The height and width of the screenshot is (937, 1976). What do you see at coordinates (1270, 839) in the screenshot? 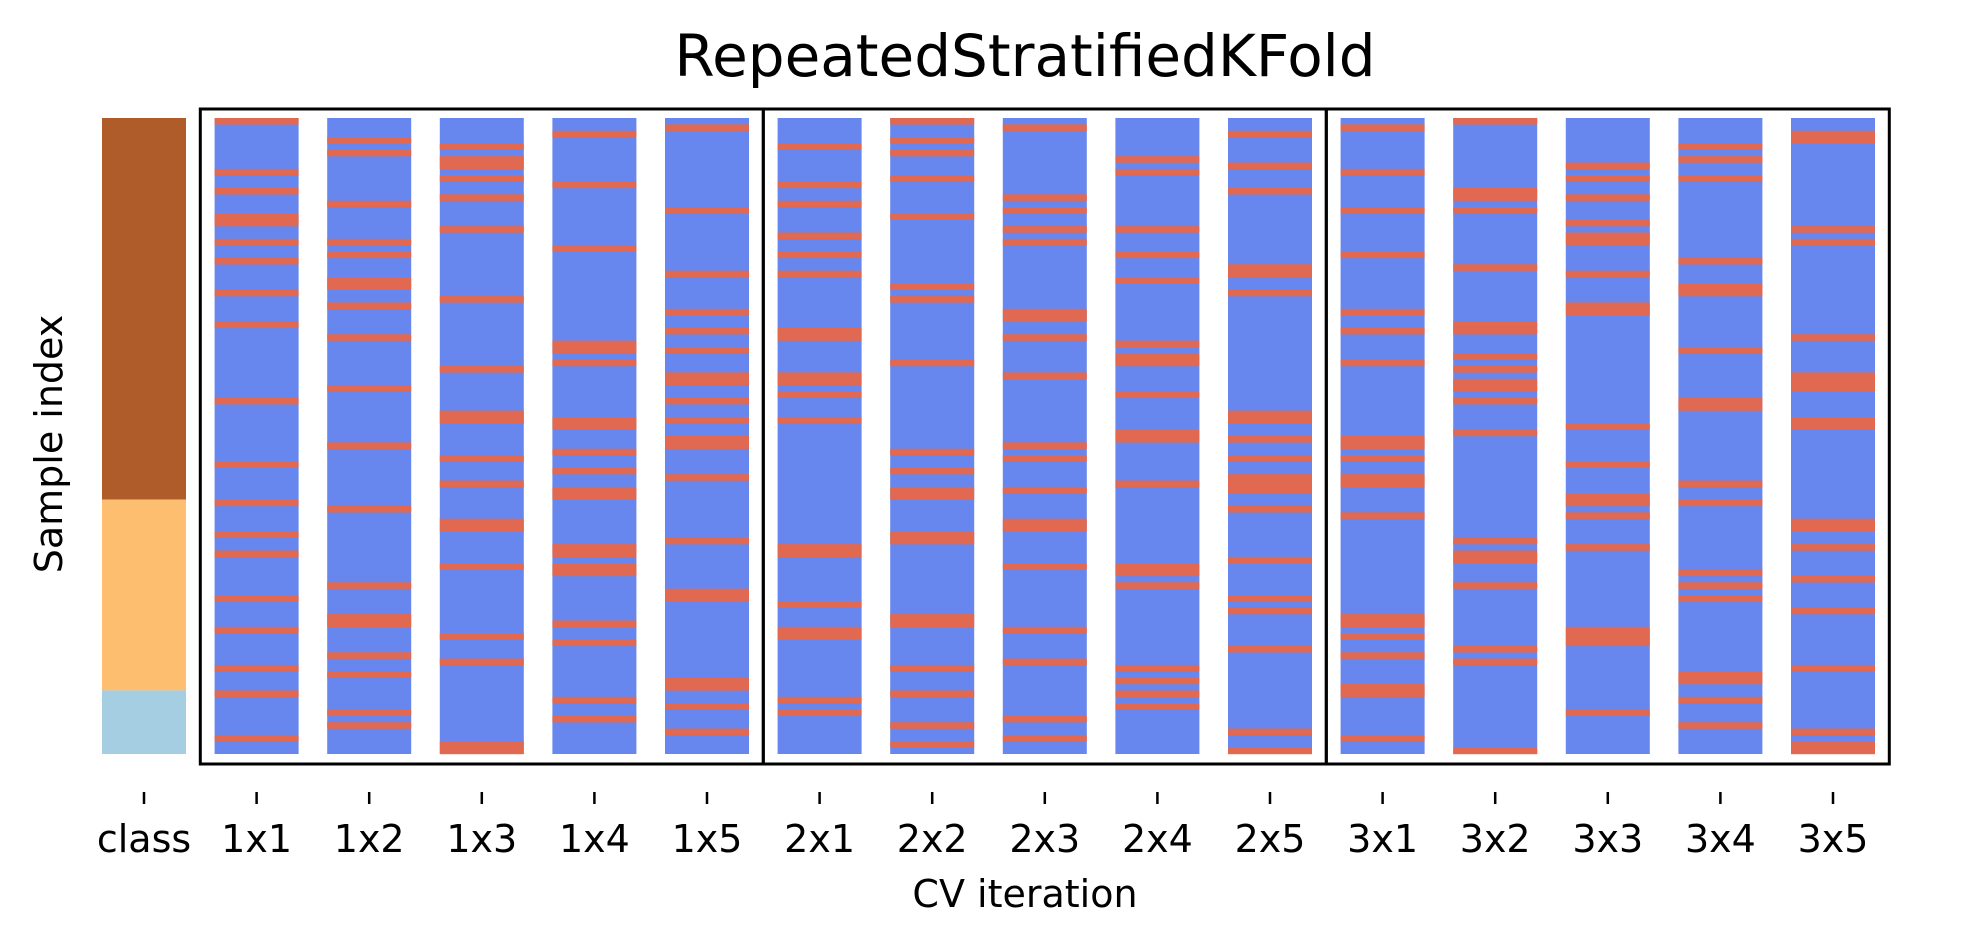
I see `x-tick-label: 2x5` at bounding box center [1270, 839].